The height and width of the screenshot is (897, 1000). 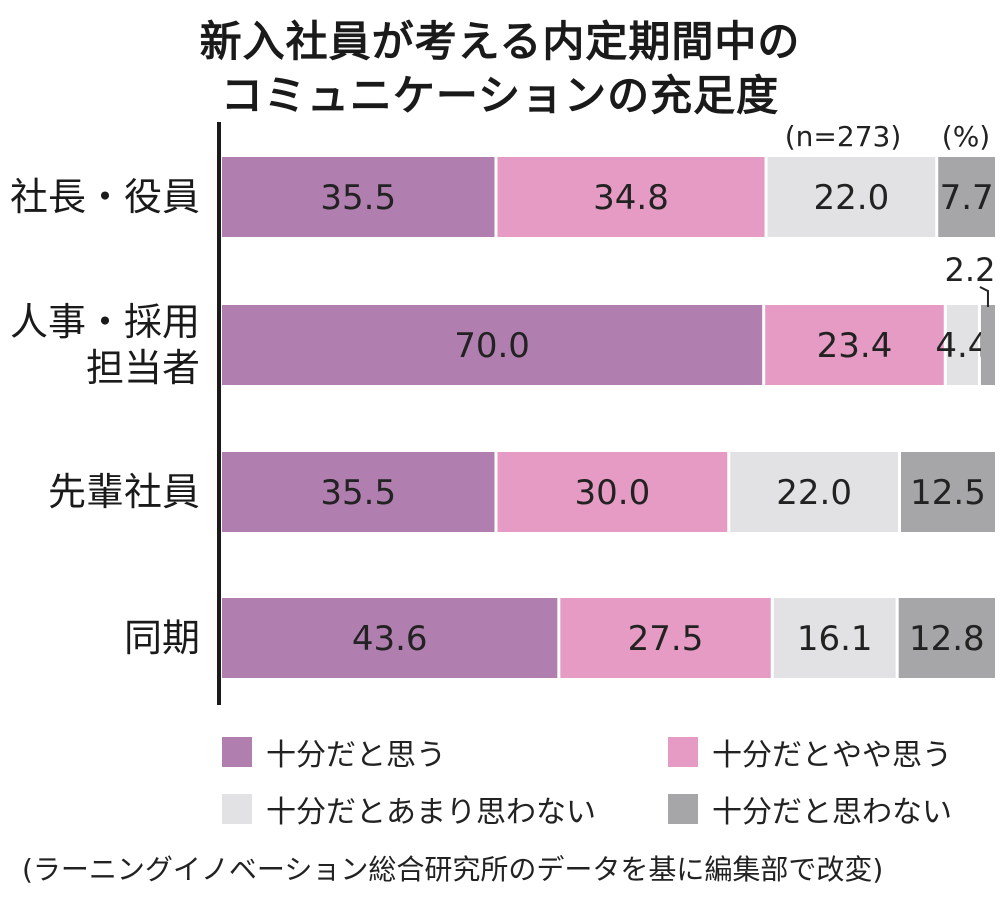 I want to click on category-label: 担当者, so click(x=143, y=368).